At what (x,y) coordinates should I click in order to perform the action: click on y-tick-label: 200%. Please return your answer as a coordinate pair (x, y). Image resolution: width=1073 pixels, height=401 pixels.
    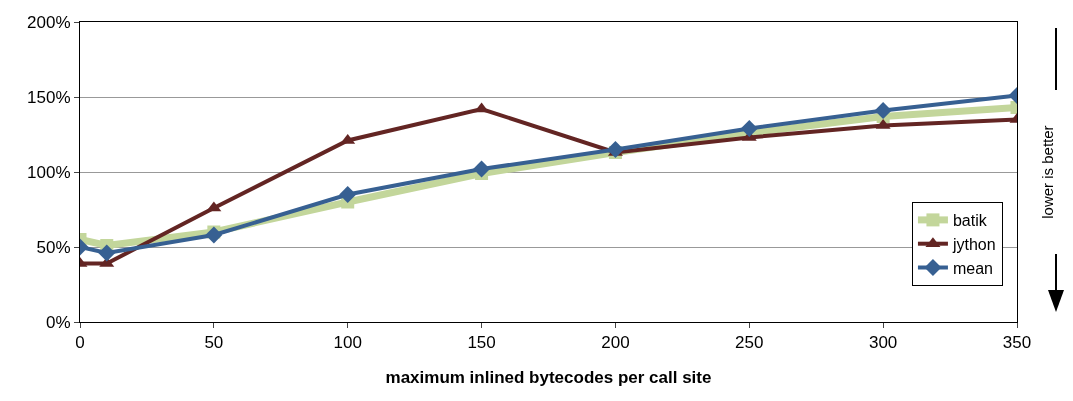
    Looking at the image, I should click on (49, 22).